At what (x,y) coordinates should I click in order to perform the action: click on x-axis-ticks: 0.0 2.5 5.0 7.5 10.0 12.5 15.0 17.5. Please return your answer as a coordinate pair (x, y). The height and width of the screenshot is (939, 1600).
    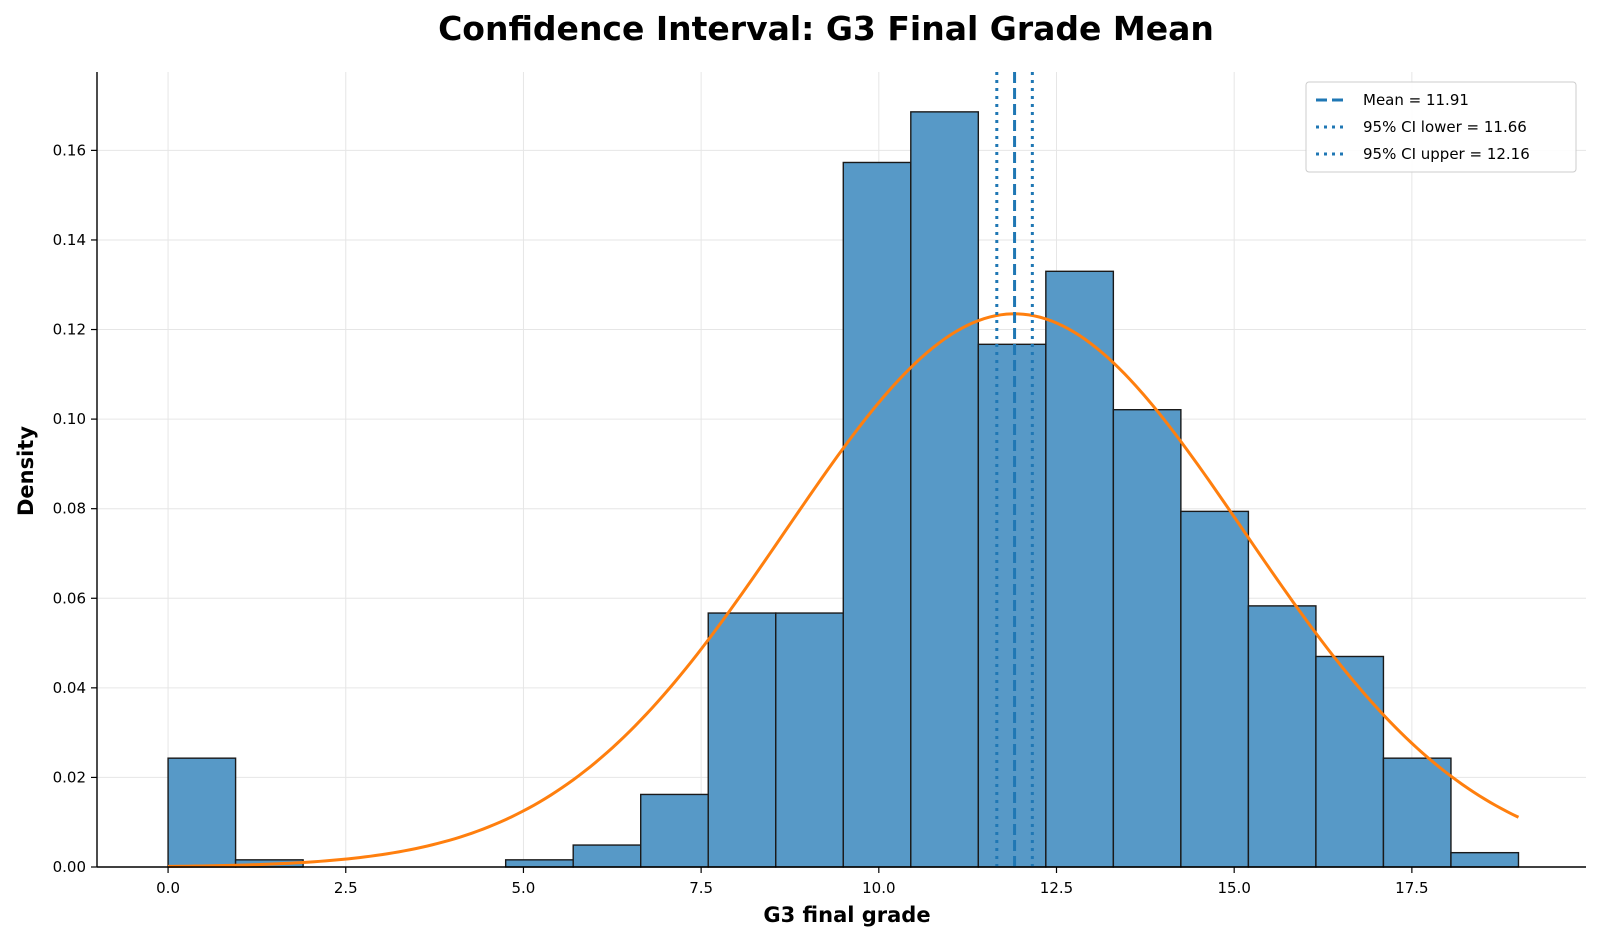
    Looking at the image, I should click on (792, 882).